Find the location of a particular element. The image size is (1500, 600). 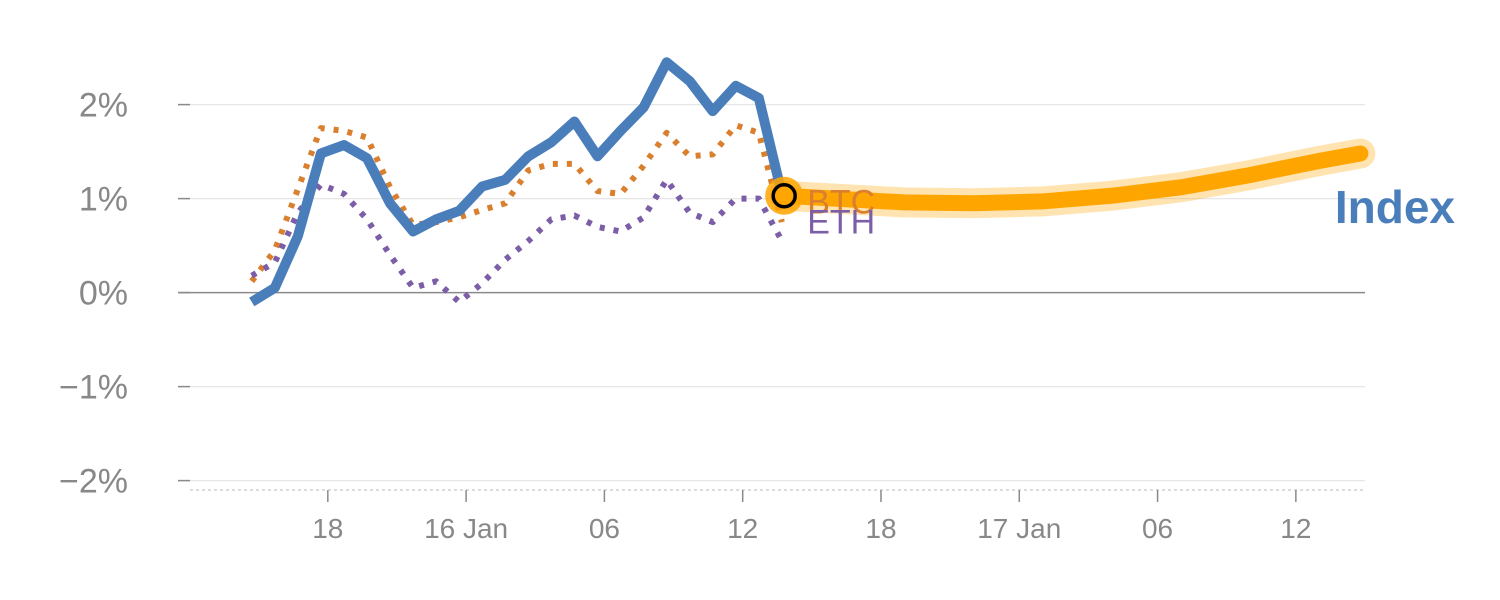

x-tick-label-5: 17 Jan is located at coordinates (1019, 528).